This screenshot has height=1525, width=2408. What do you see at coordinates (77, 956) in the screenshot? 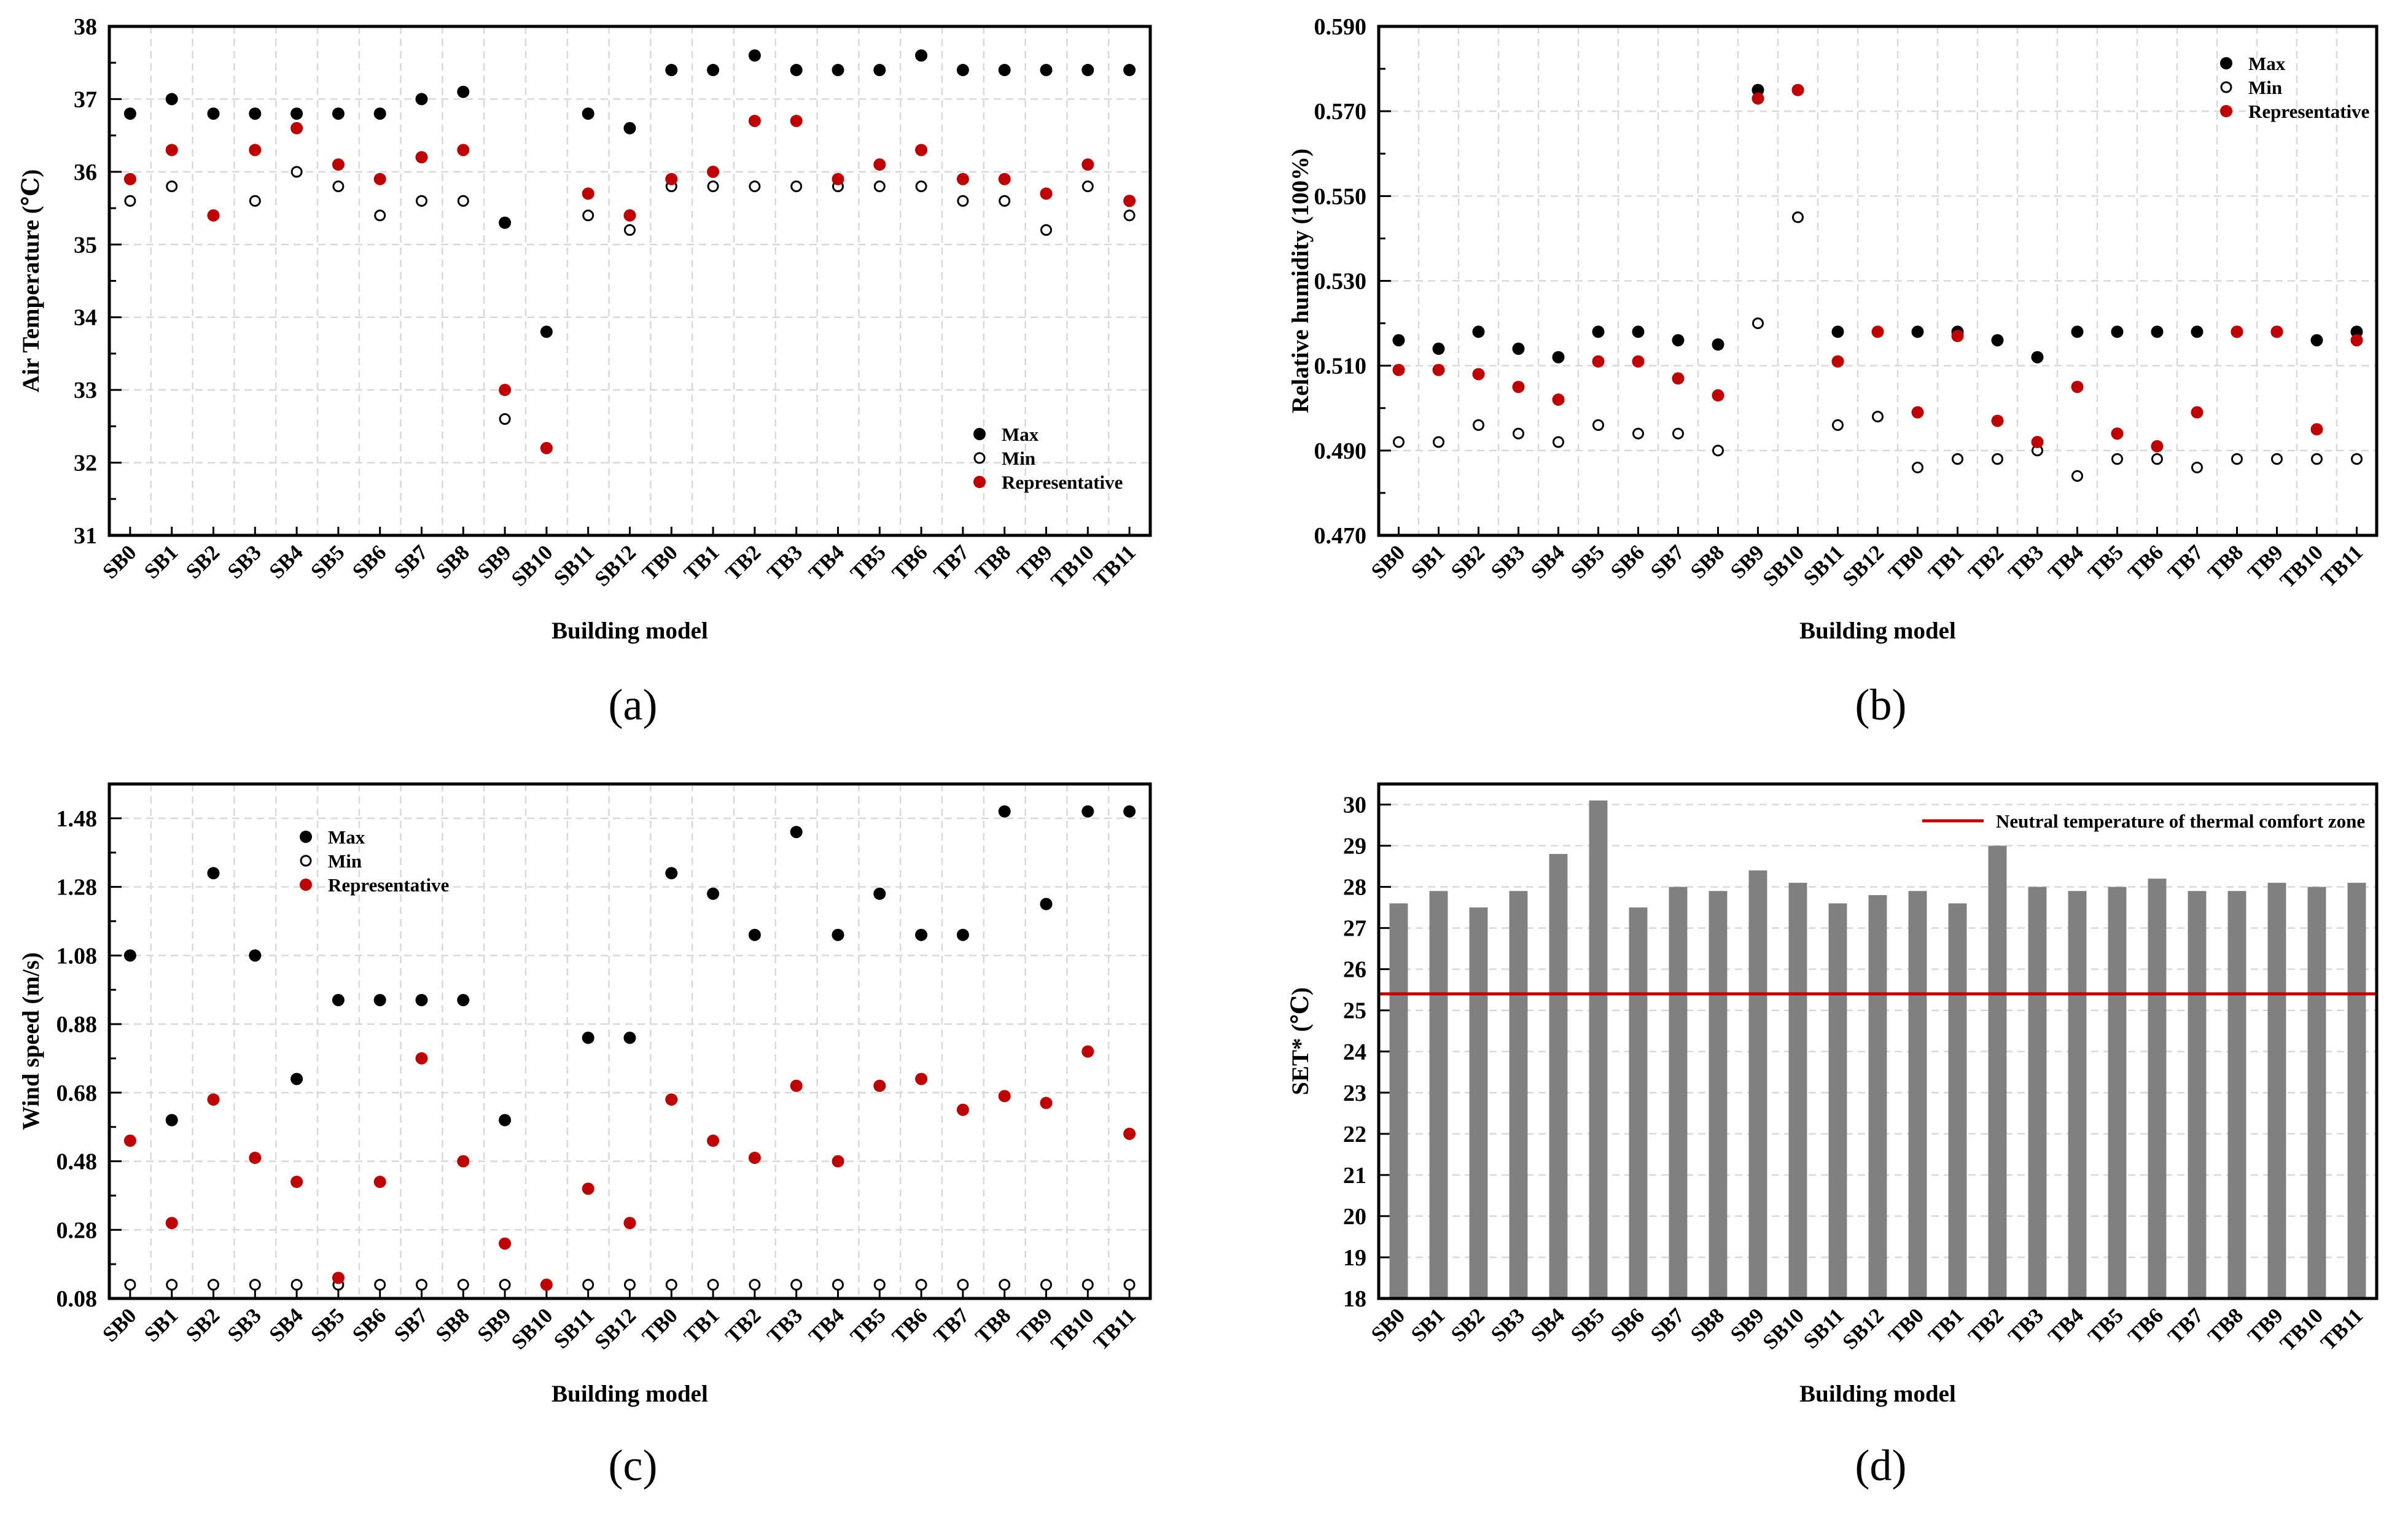
I see `y-tick-label: 1.08` at bounding box center [77, 956].